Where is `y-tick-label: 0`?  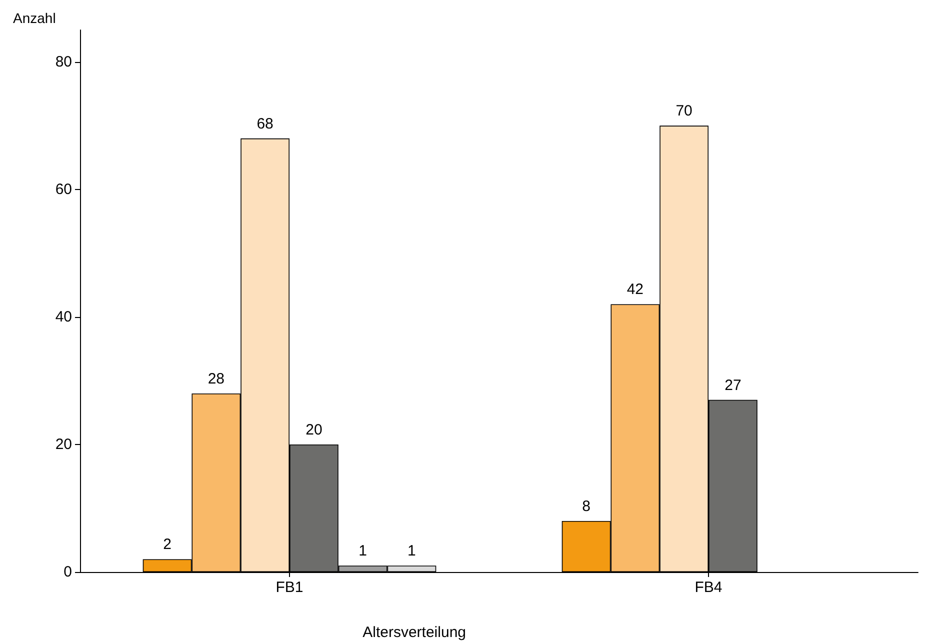 y-tick-label: 0 is located at coordinates (68, 572).